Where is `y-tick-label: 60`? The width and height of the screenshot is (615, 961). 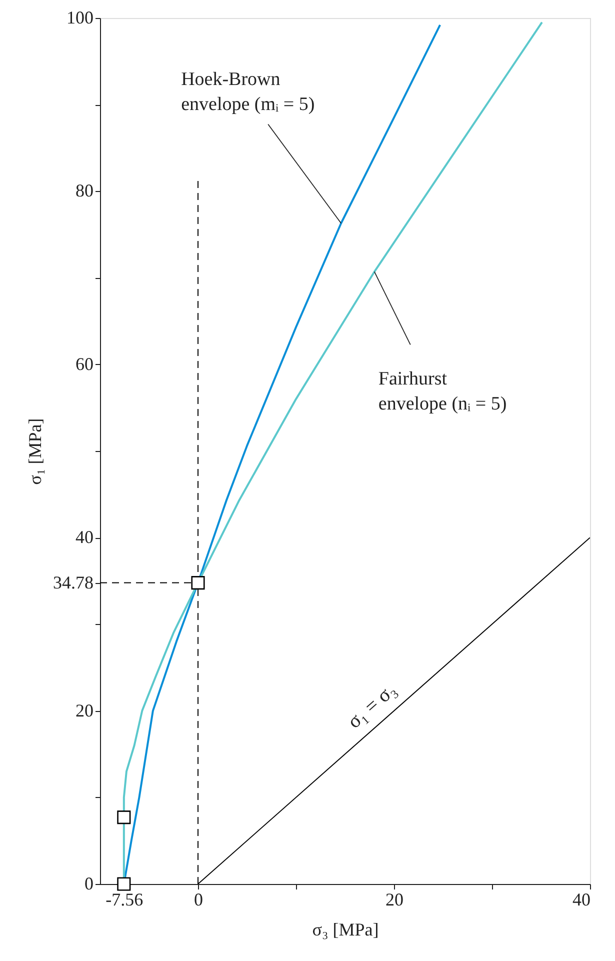
y-tick-label: 60 is located at coordinates (85, 364).